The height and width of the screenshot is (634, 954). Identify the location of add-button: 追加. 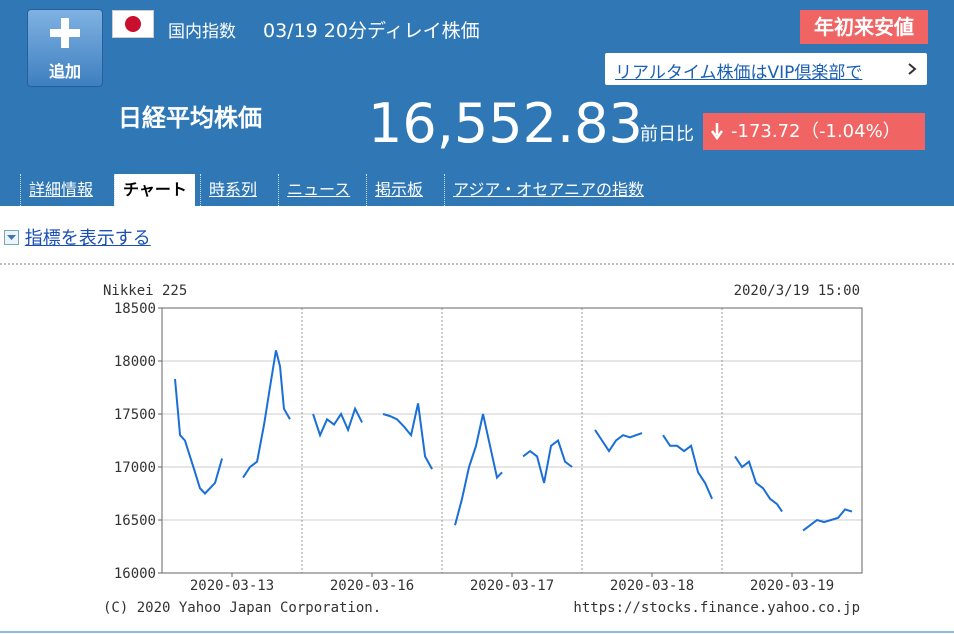
(65, 48).